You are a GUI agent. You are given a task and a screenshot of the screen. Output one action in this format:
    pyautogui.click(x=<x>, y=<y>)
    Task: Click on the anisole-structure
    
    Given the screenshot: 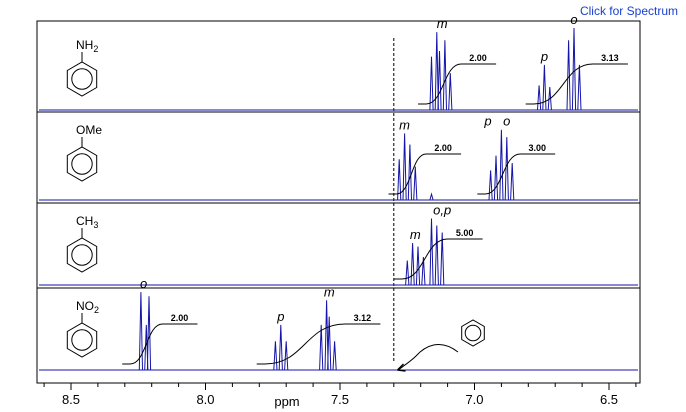 What is the action you would take?
    pyautogui.click(x=82, y=164)
    